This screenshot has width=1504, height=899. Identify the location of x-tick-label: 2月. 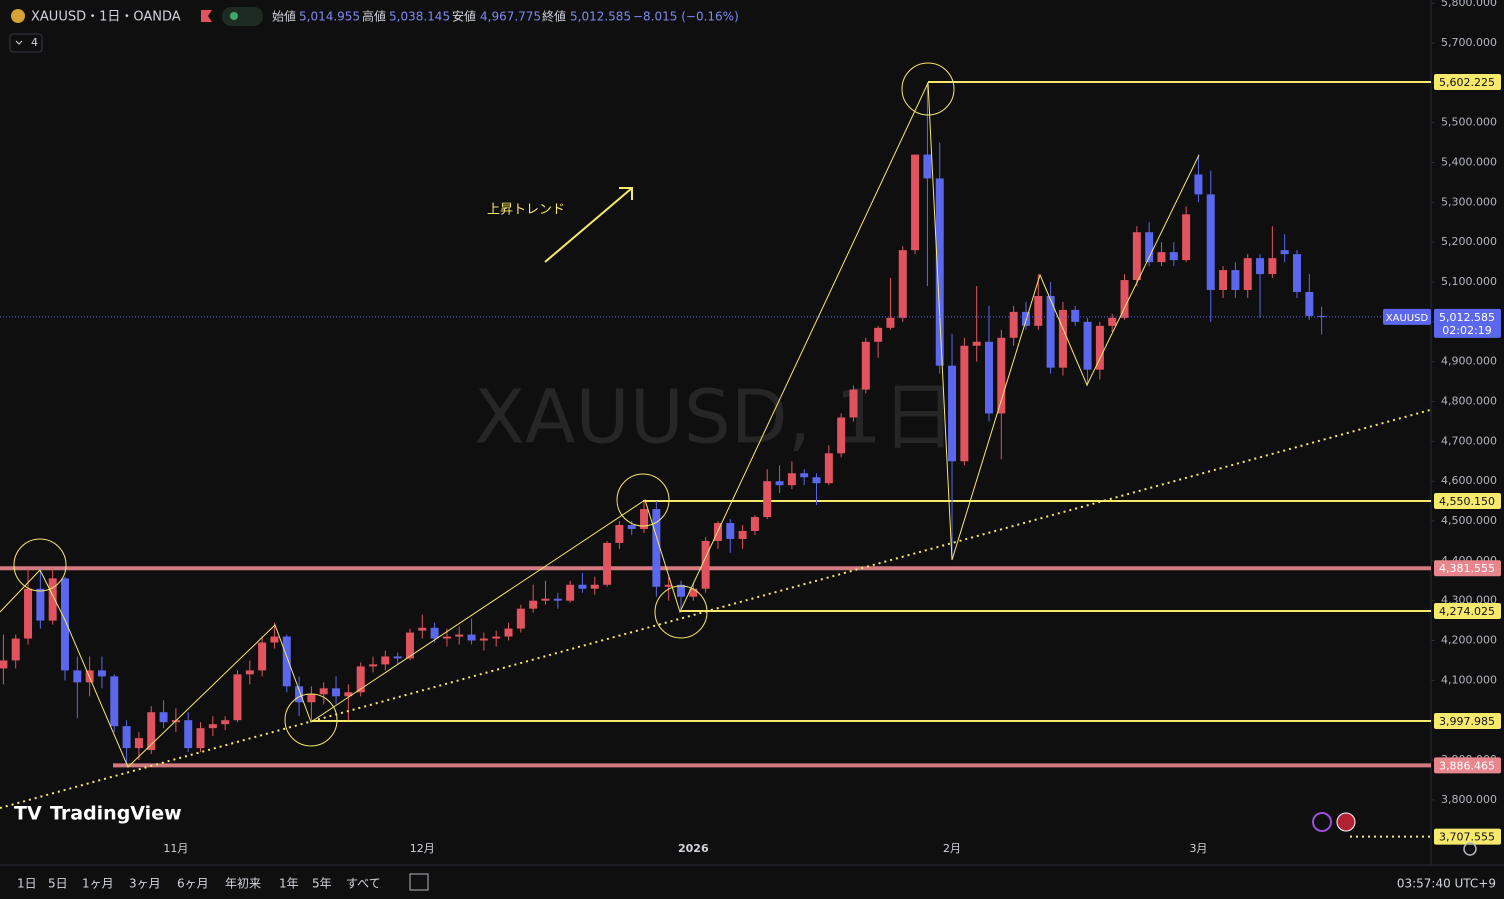
(952, 848).